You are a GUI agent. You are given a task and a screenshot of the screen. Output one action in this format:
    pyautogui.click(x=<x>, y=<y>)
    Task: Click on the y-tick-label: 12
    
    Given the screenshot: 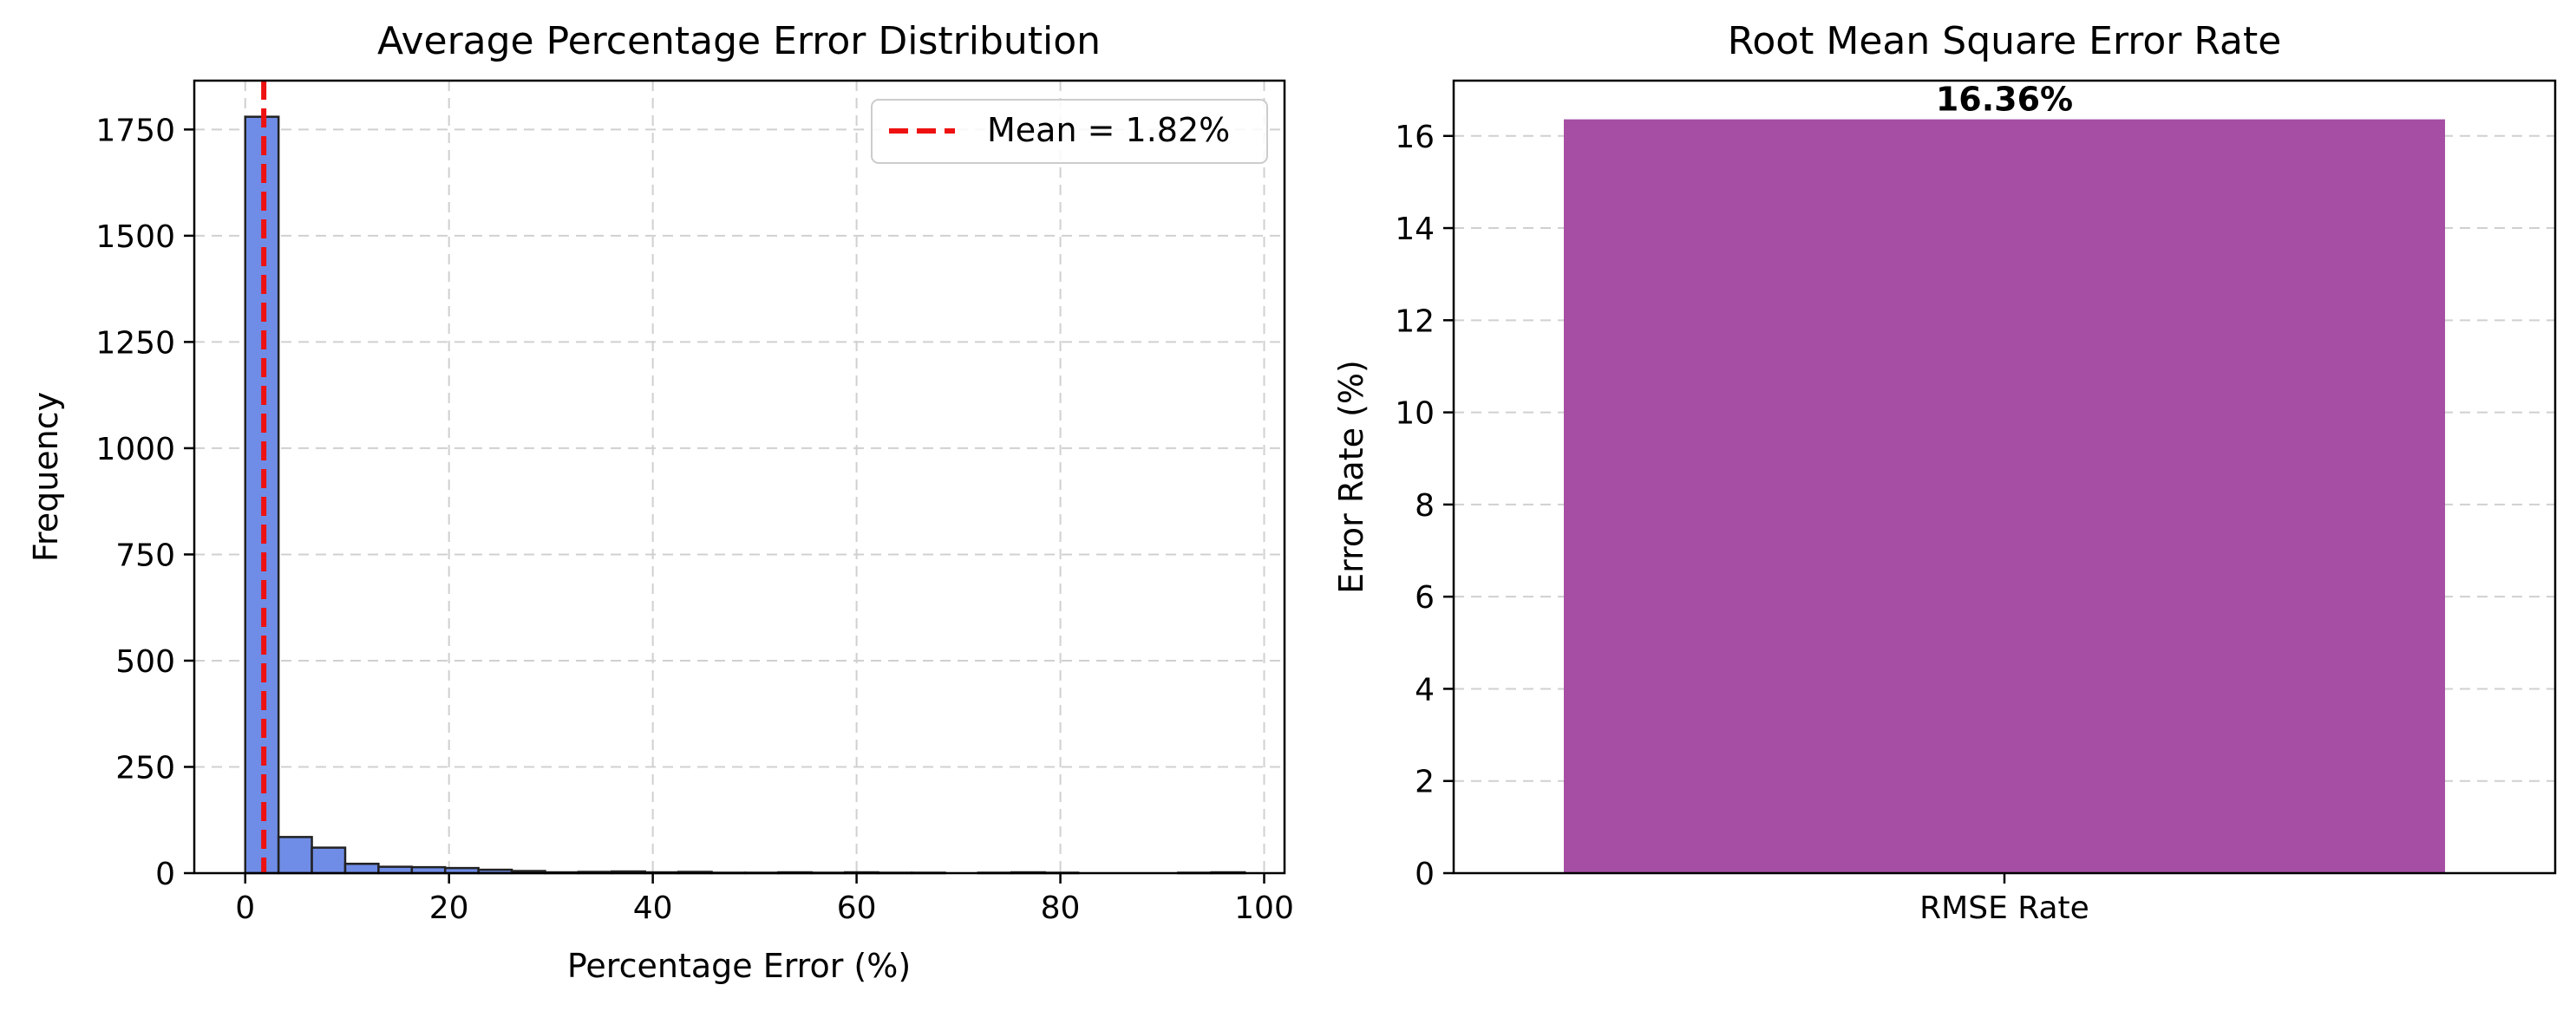 What is the action you would take?
    pyautogui.click(x=1415, y=321)
    